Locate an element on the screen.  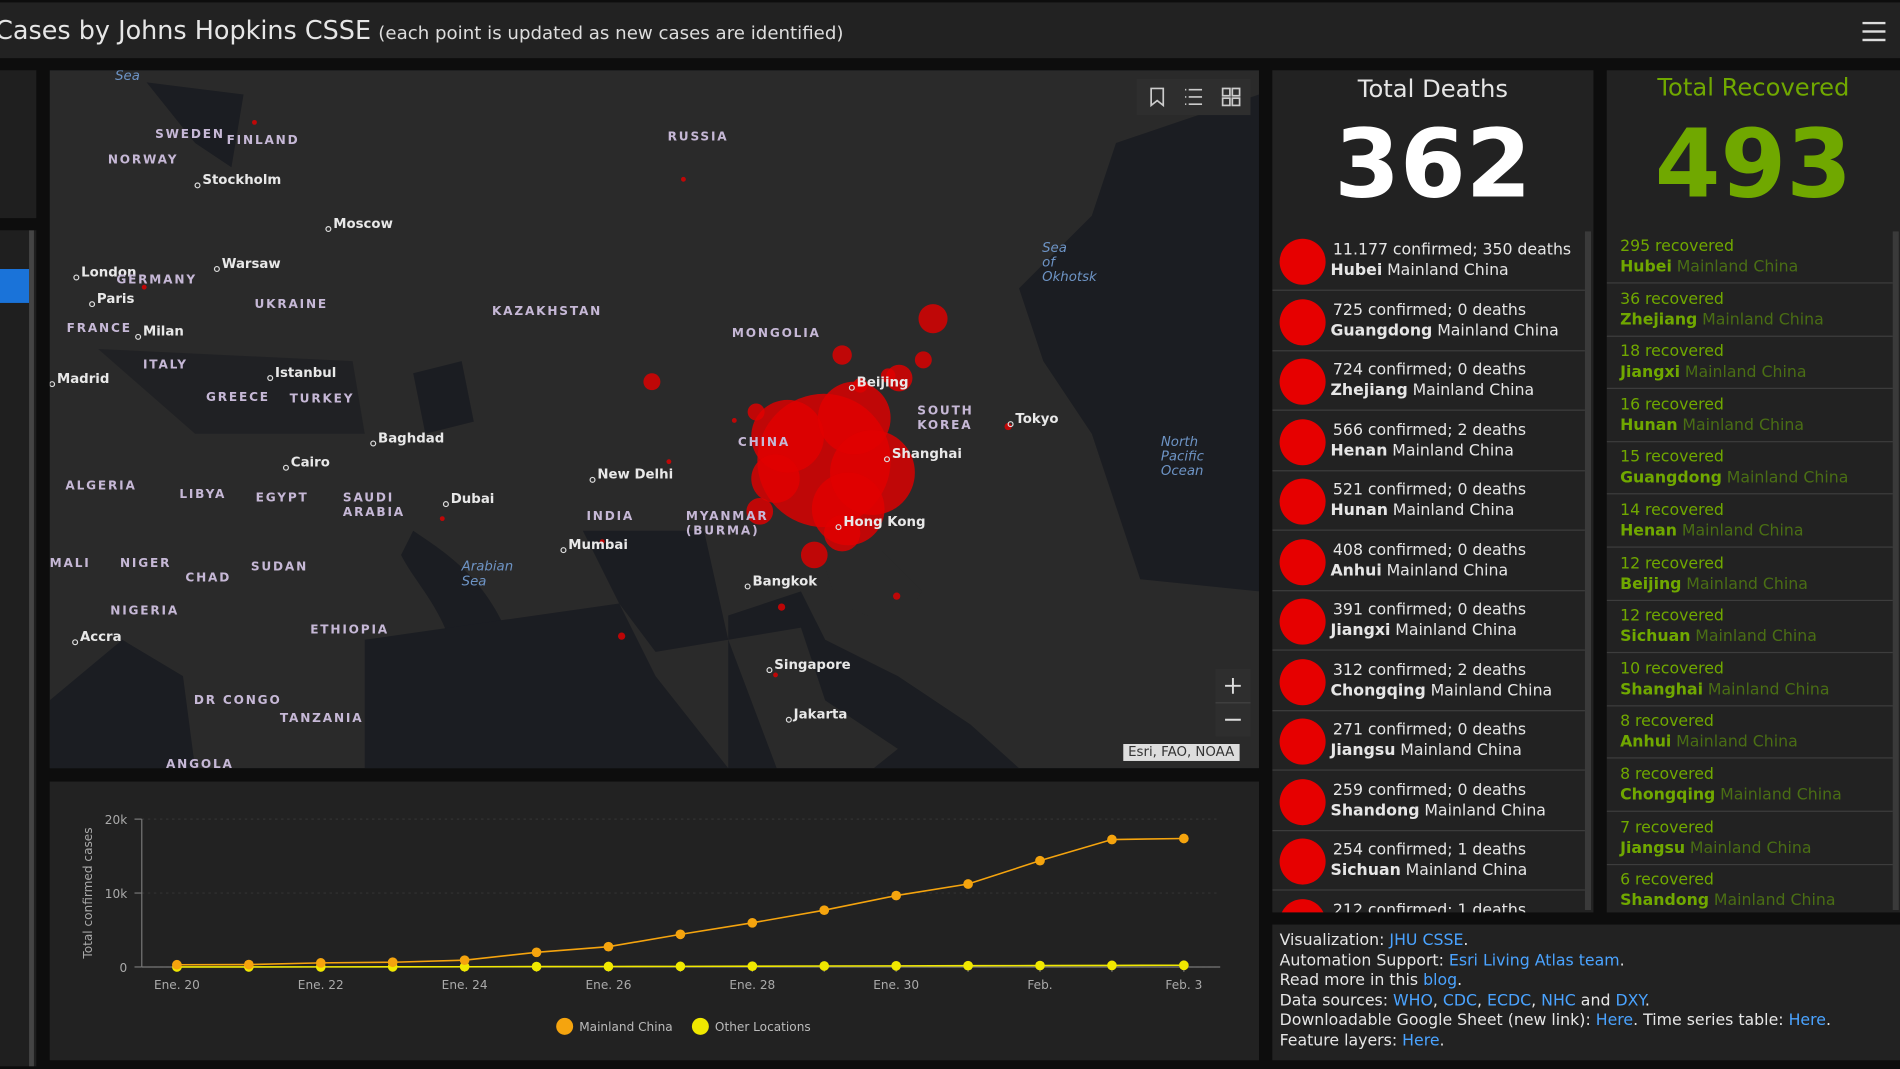
province: Guangdong is located at coordinates (1671, 478).